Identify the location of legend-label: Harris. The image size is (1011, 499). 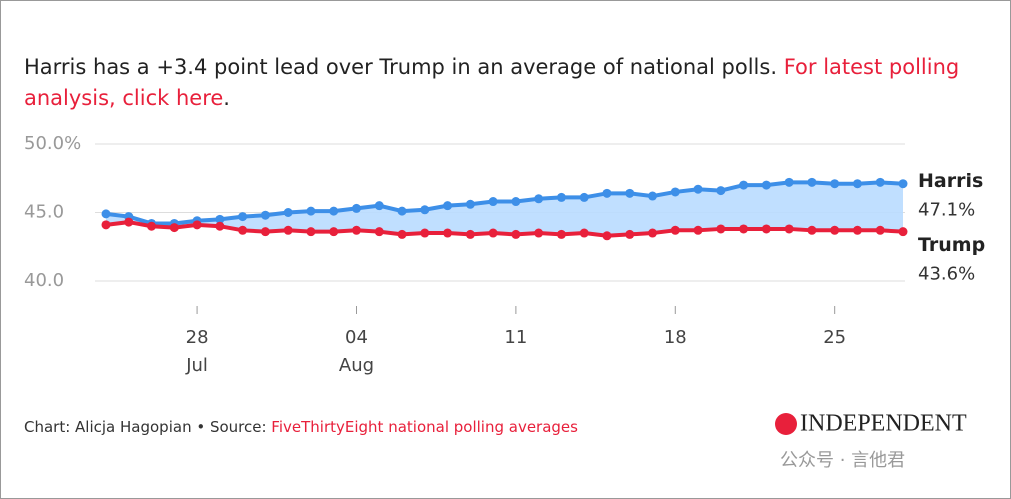
(950, 181).